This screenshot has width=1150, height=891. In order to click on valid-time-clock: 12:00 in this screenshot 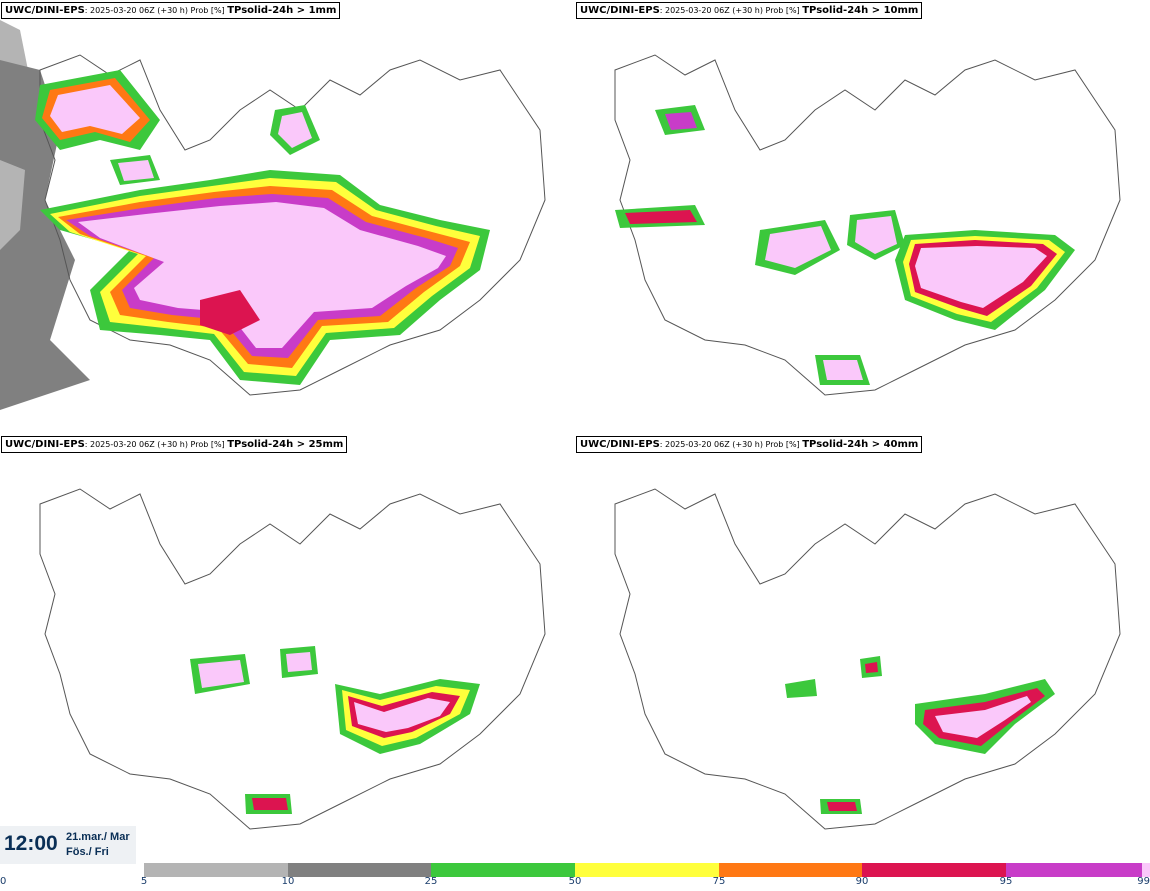, I will do `click(31, 843)`.